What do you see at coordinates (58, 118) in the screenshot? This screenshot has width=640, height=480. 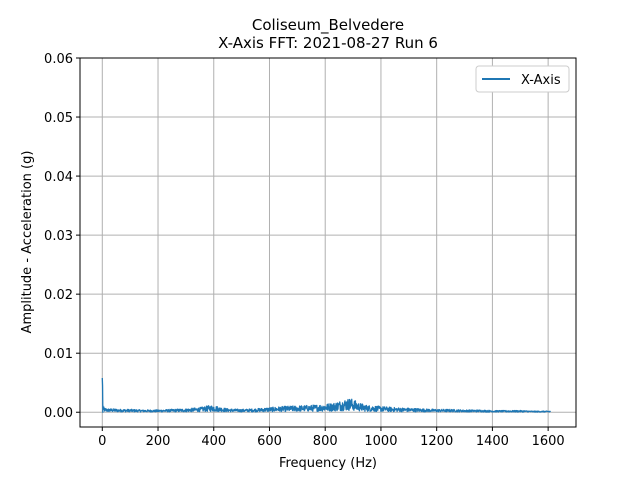 I see `y-tick-label: 0.05` at bounding box center [58, 118].